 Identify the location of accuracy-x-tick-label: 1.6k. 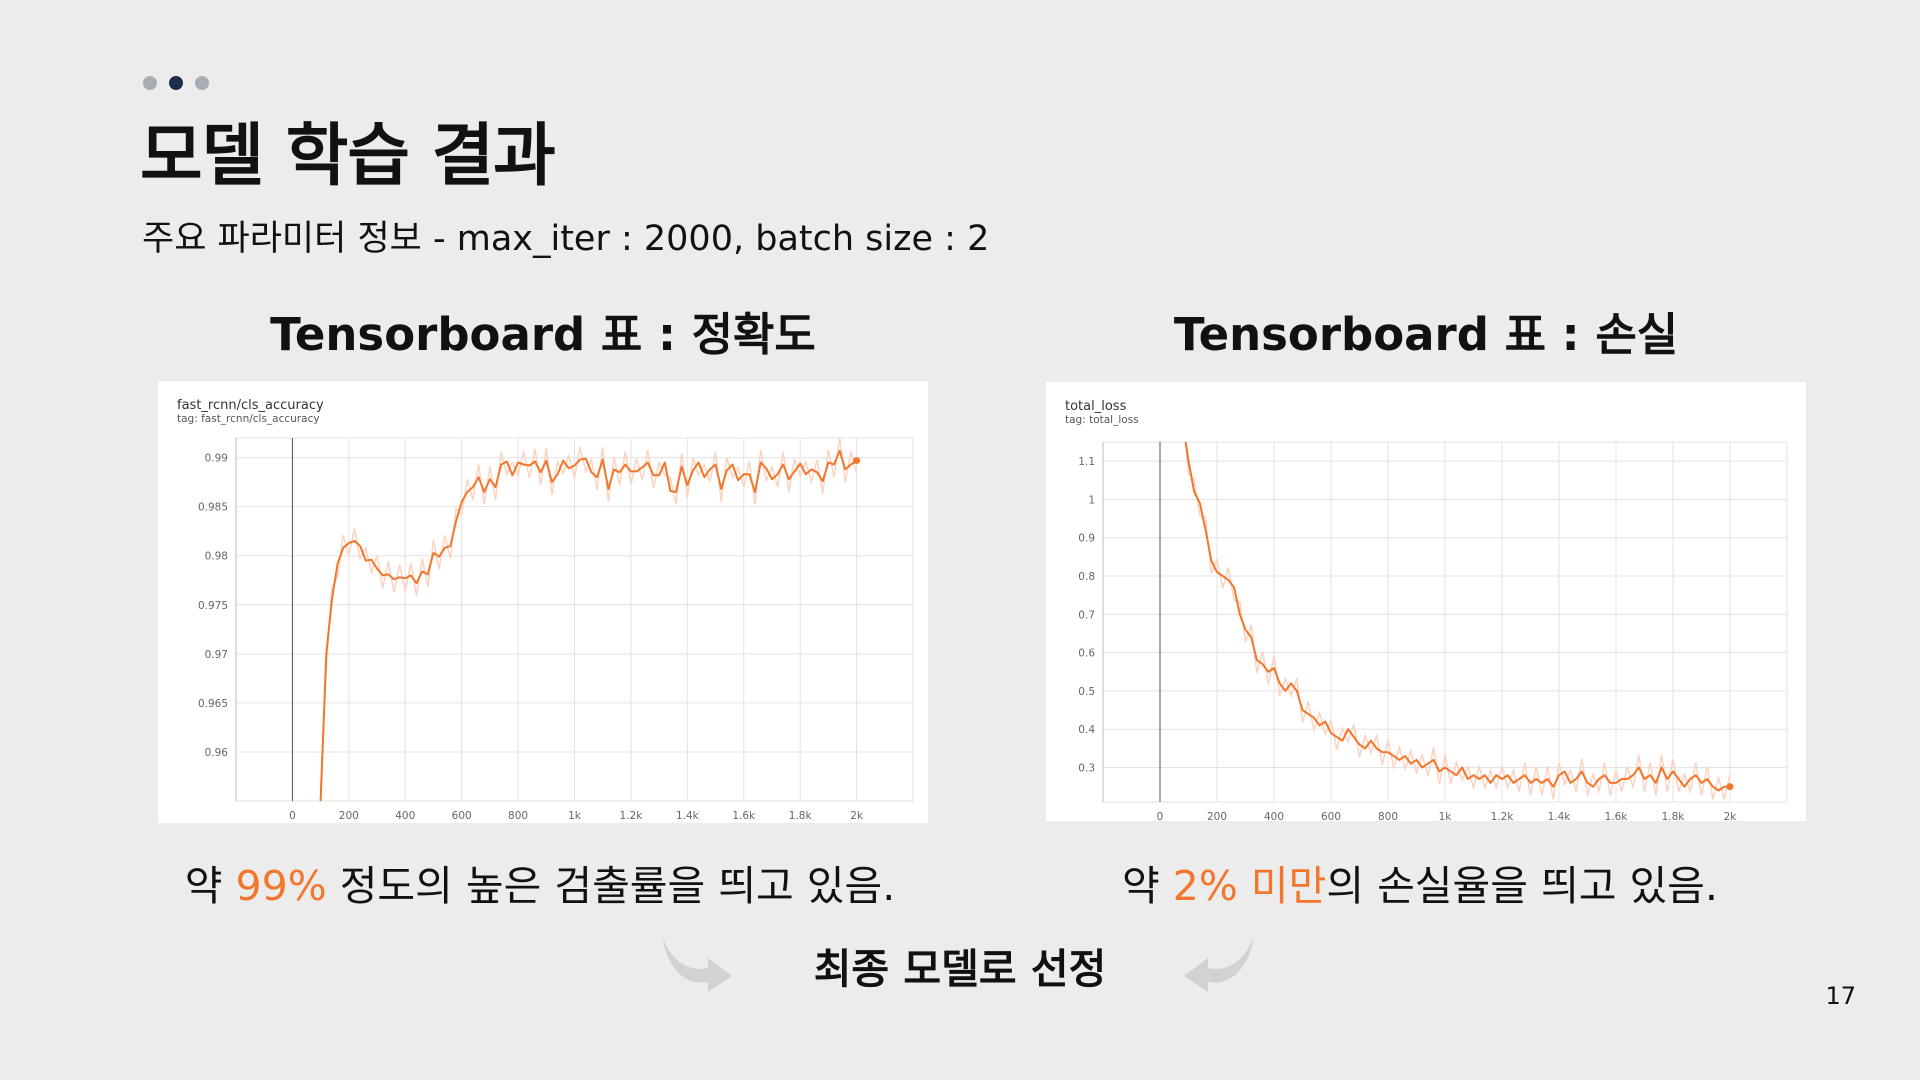
(744, 816).